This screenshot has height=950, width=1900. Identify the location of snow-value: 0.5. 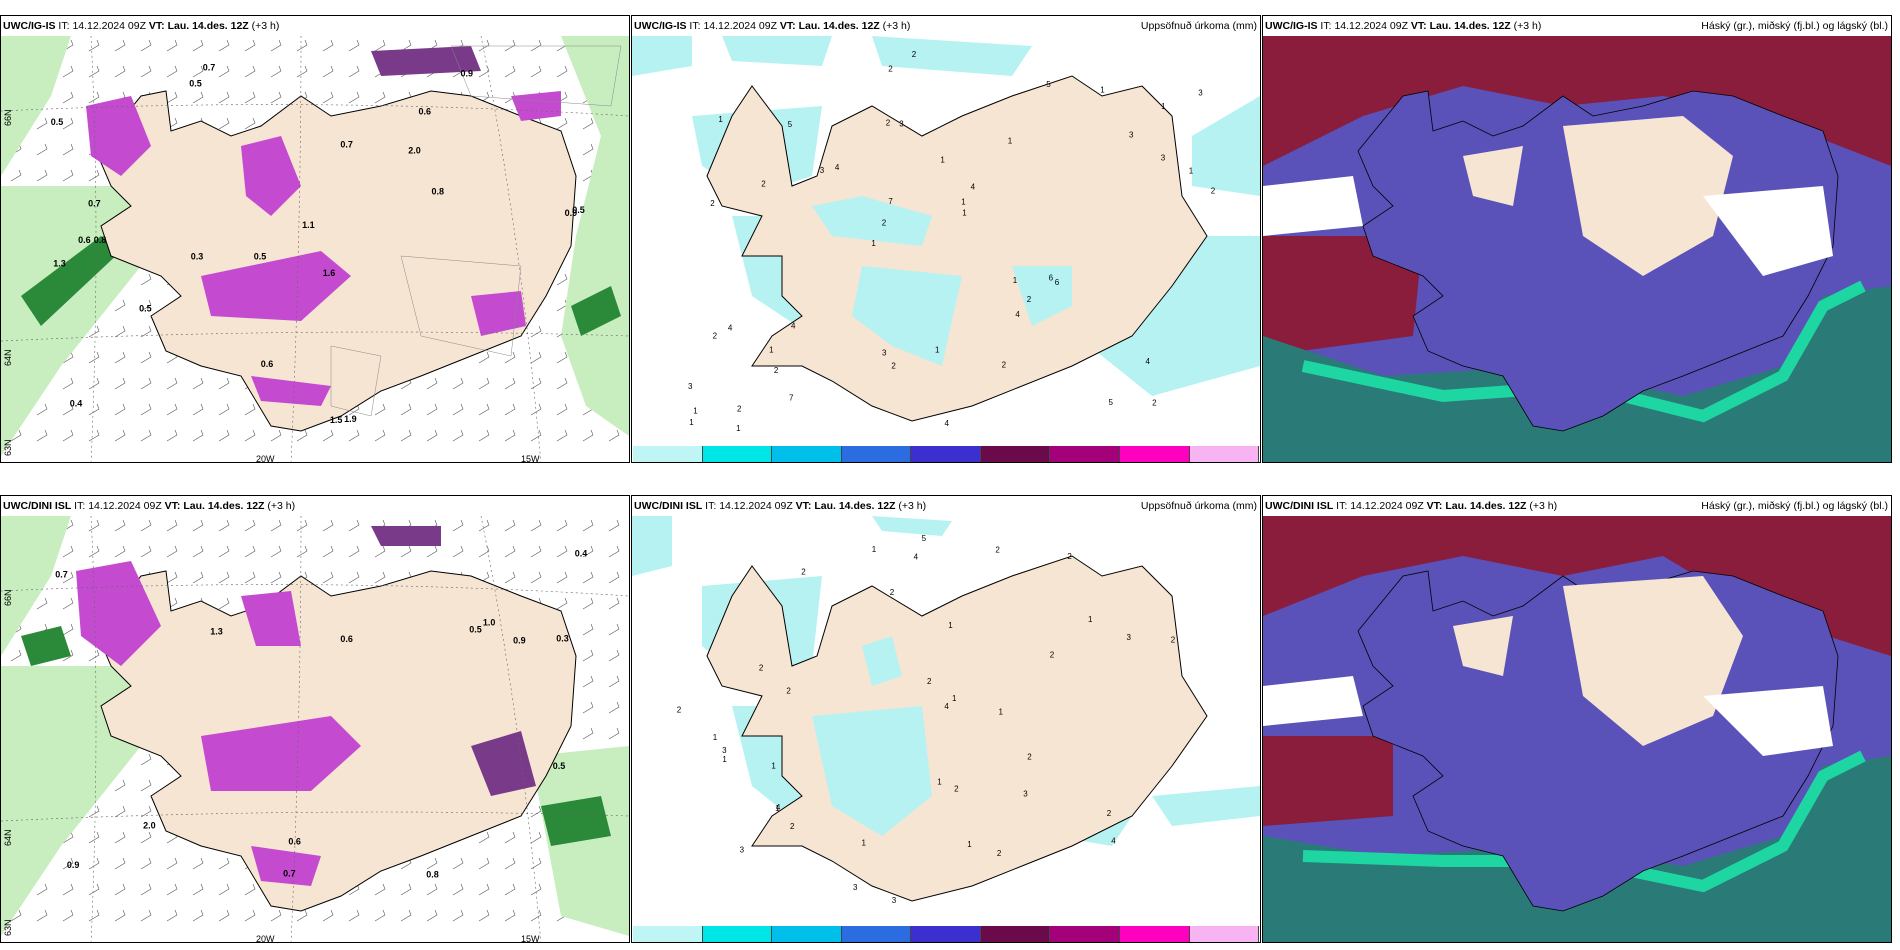
(57, 122).